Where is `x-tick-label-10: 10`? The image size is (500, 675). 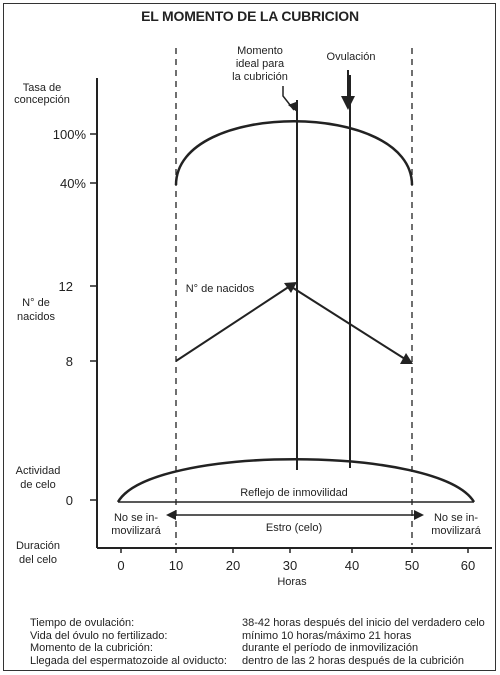
x-tick-label-10: 10 is located at coordinates (176, 565).